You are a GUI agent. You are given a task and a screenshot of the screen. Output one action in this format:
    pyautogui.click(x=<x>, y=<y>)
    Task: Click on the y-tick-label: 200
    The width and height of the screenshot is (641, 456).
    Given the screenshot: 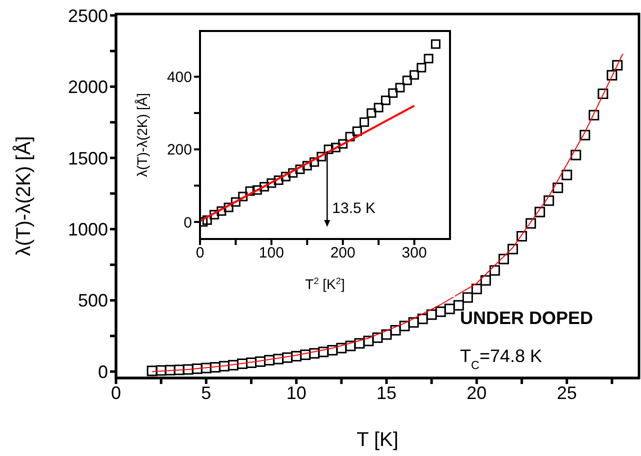 What is the action you would take?
    pyautogui.click(x=179, y=150)
    